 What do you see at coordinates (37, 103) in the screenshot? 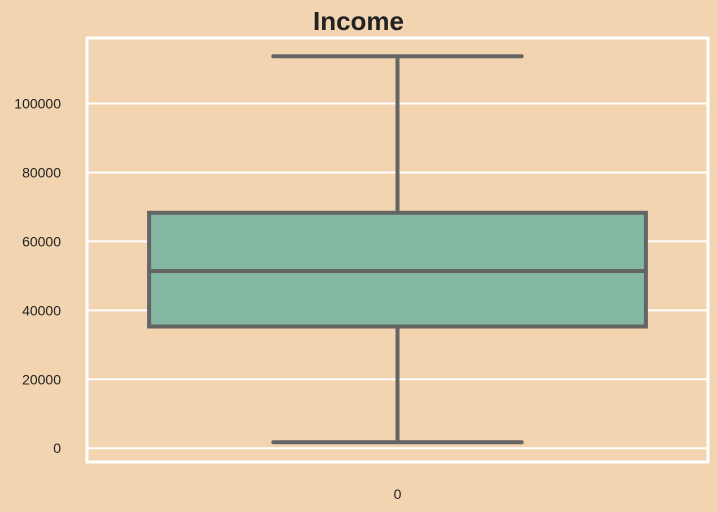
I see `y-tick-label: 100000` at bounding box center [37, 103].